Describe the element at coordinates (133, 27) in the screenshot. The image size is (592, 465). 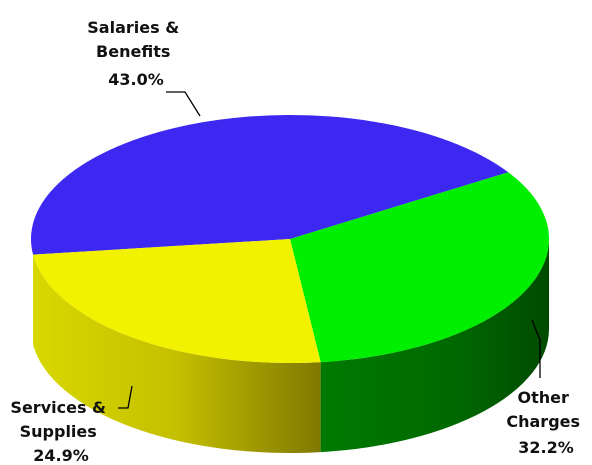
I see `label-line: Salaries &` at that location.